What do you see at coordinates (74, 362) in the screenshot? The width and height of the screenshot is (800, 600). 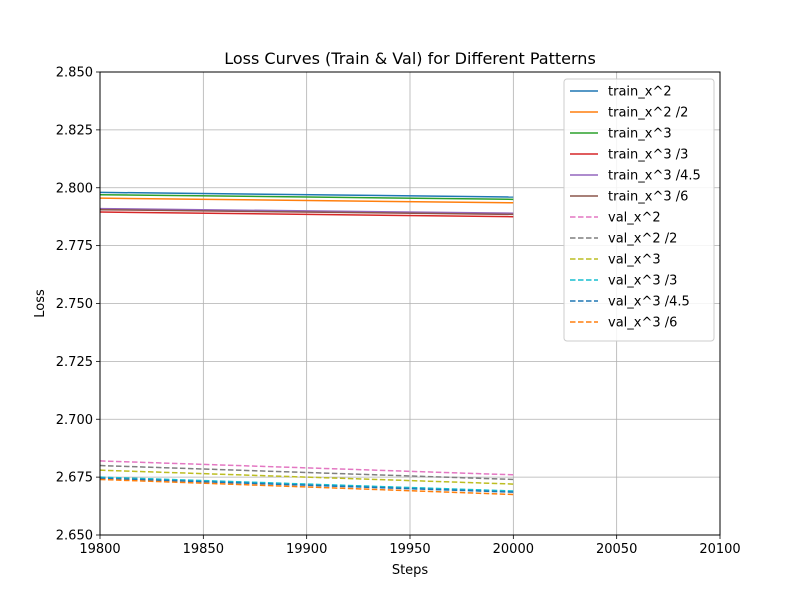 I see `y-tick-label: 2.725` at bounding box center [74, 362].